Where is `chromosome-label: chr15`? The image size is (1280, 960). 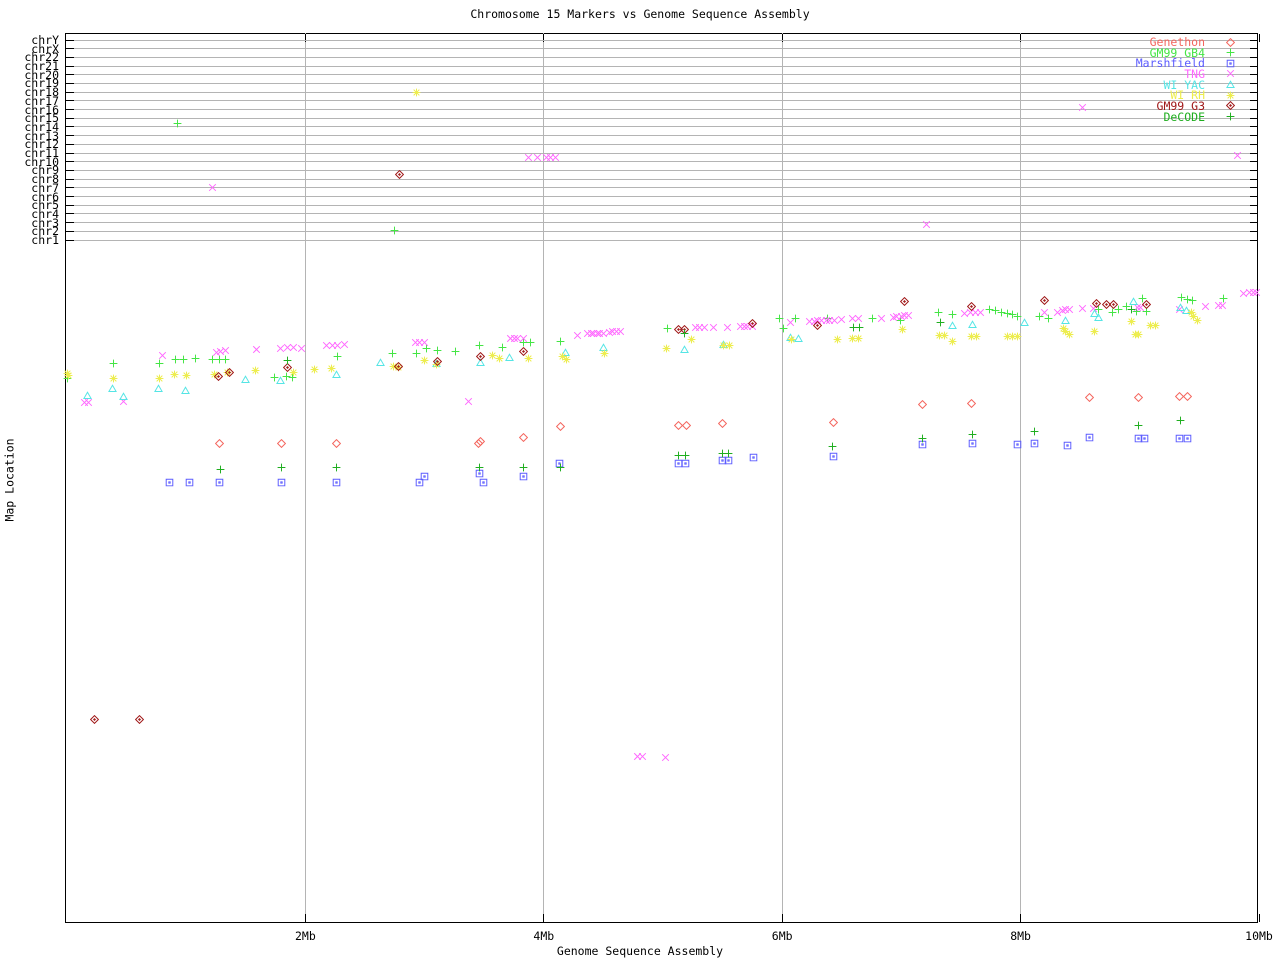
chromosome-label: chr15 is located at coordinates (41, 118).